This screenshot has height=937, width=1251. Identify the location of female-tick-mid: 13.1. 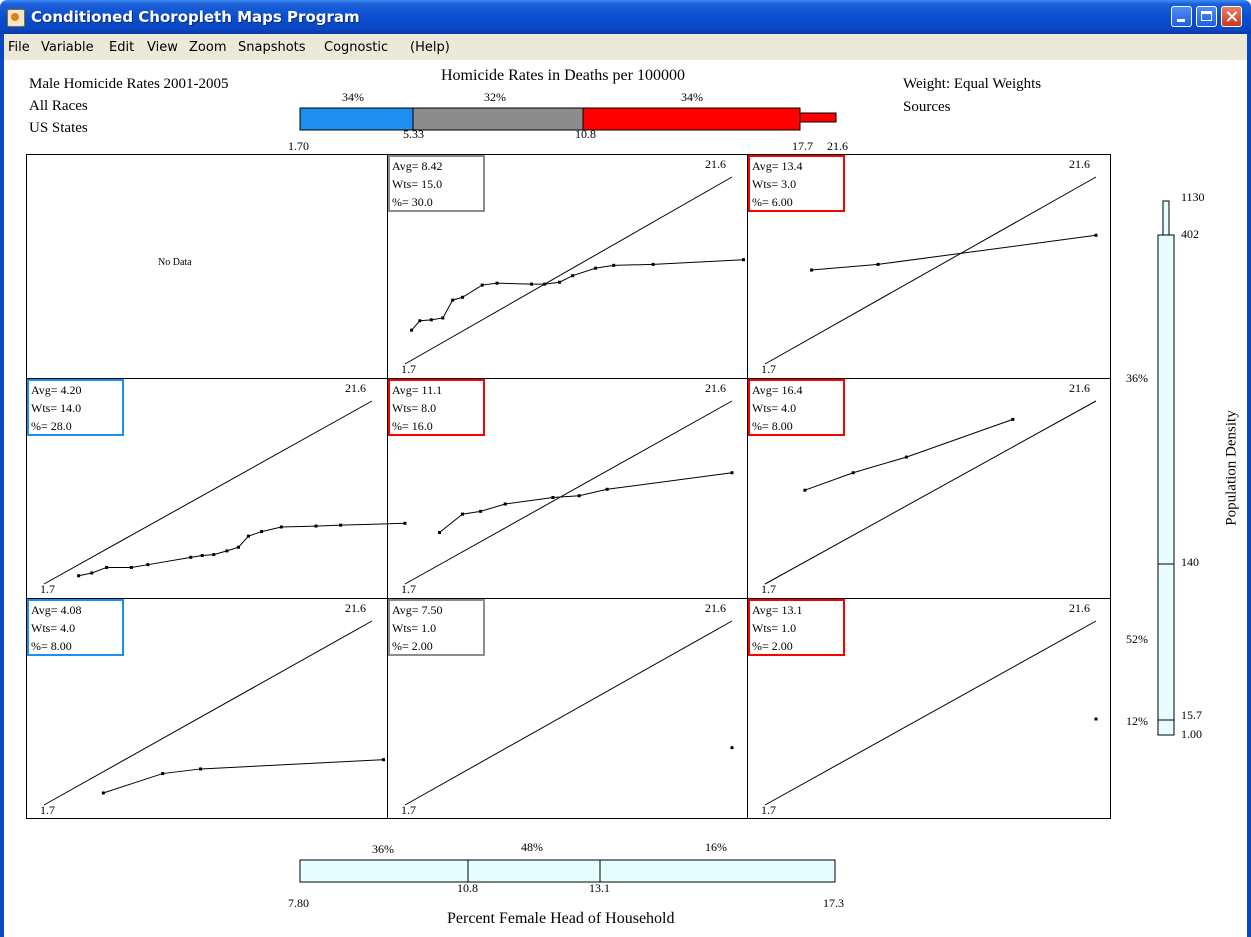
(599, 888).